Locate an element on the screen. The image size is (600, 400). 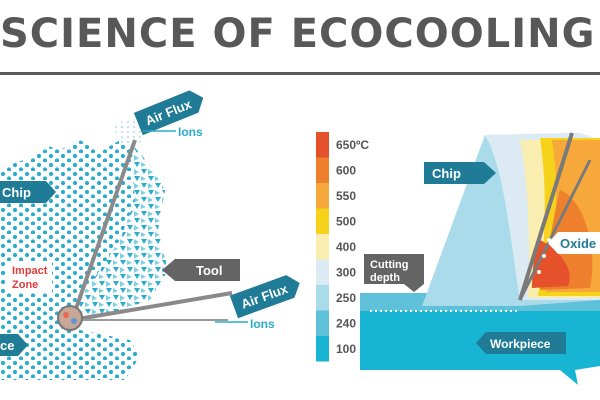
tool-flank-edge is located at coordinates (152, 306).